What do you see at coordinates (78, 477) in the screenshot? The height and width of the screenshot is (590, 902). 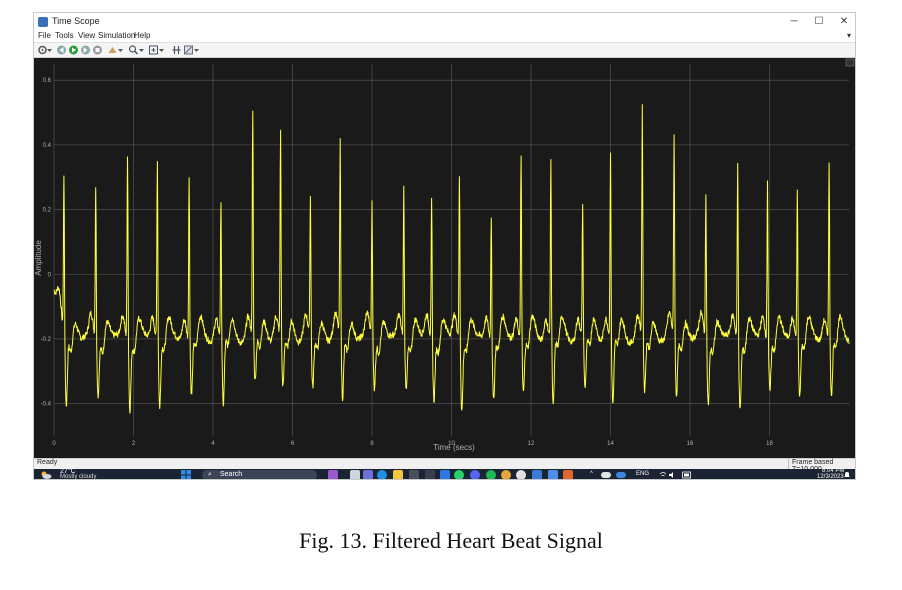 I see `weather-description: Mostly cloudy` at bounding box center [78, 477].